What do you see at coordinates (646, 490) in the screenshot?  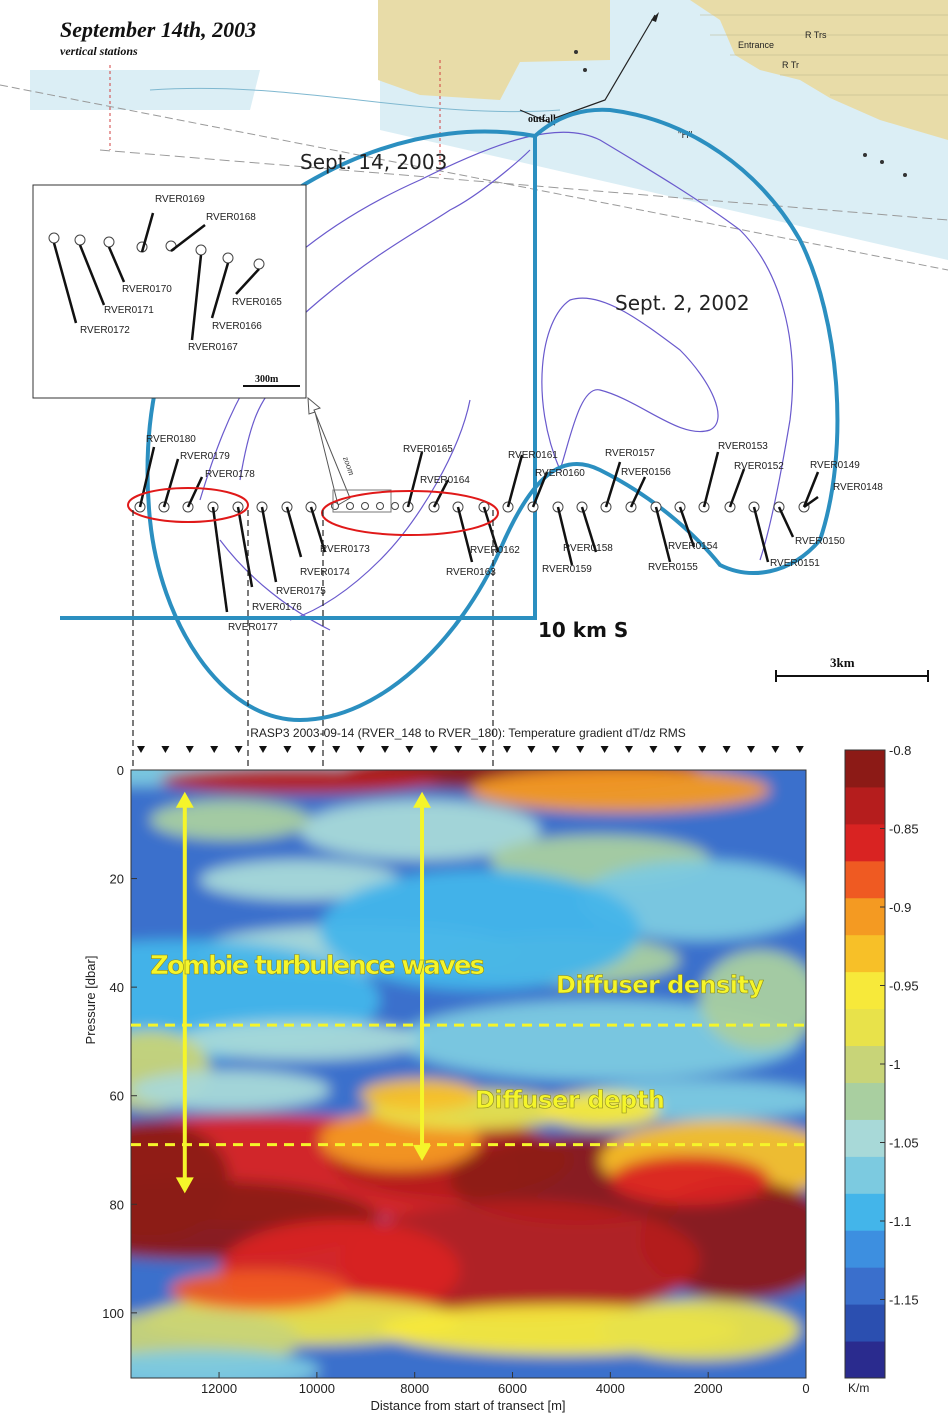 I see `transect-station: RVER0156` at bounding box center [646, 490].